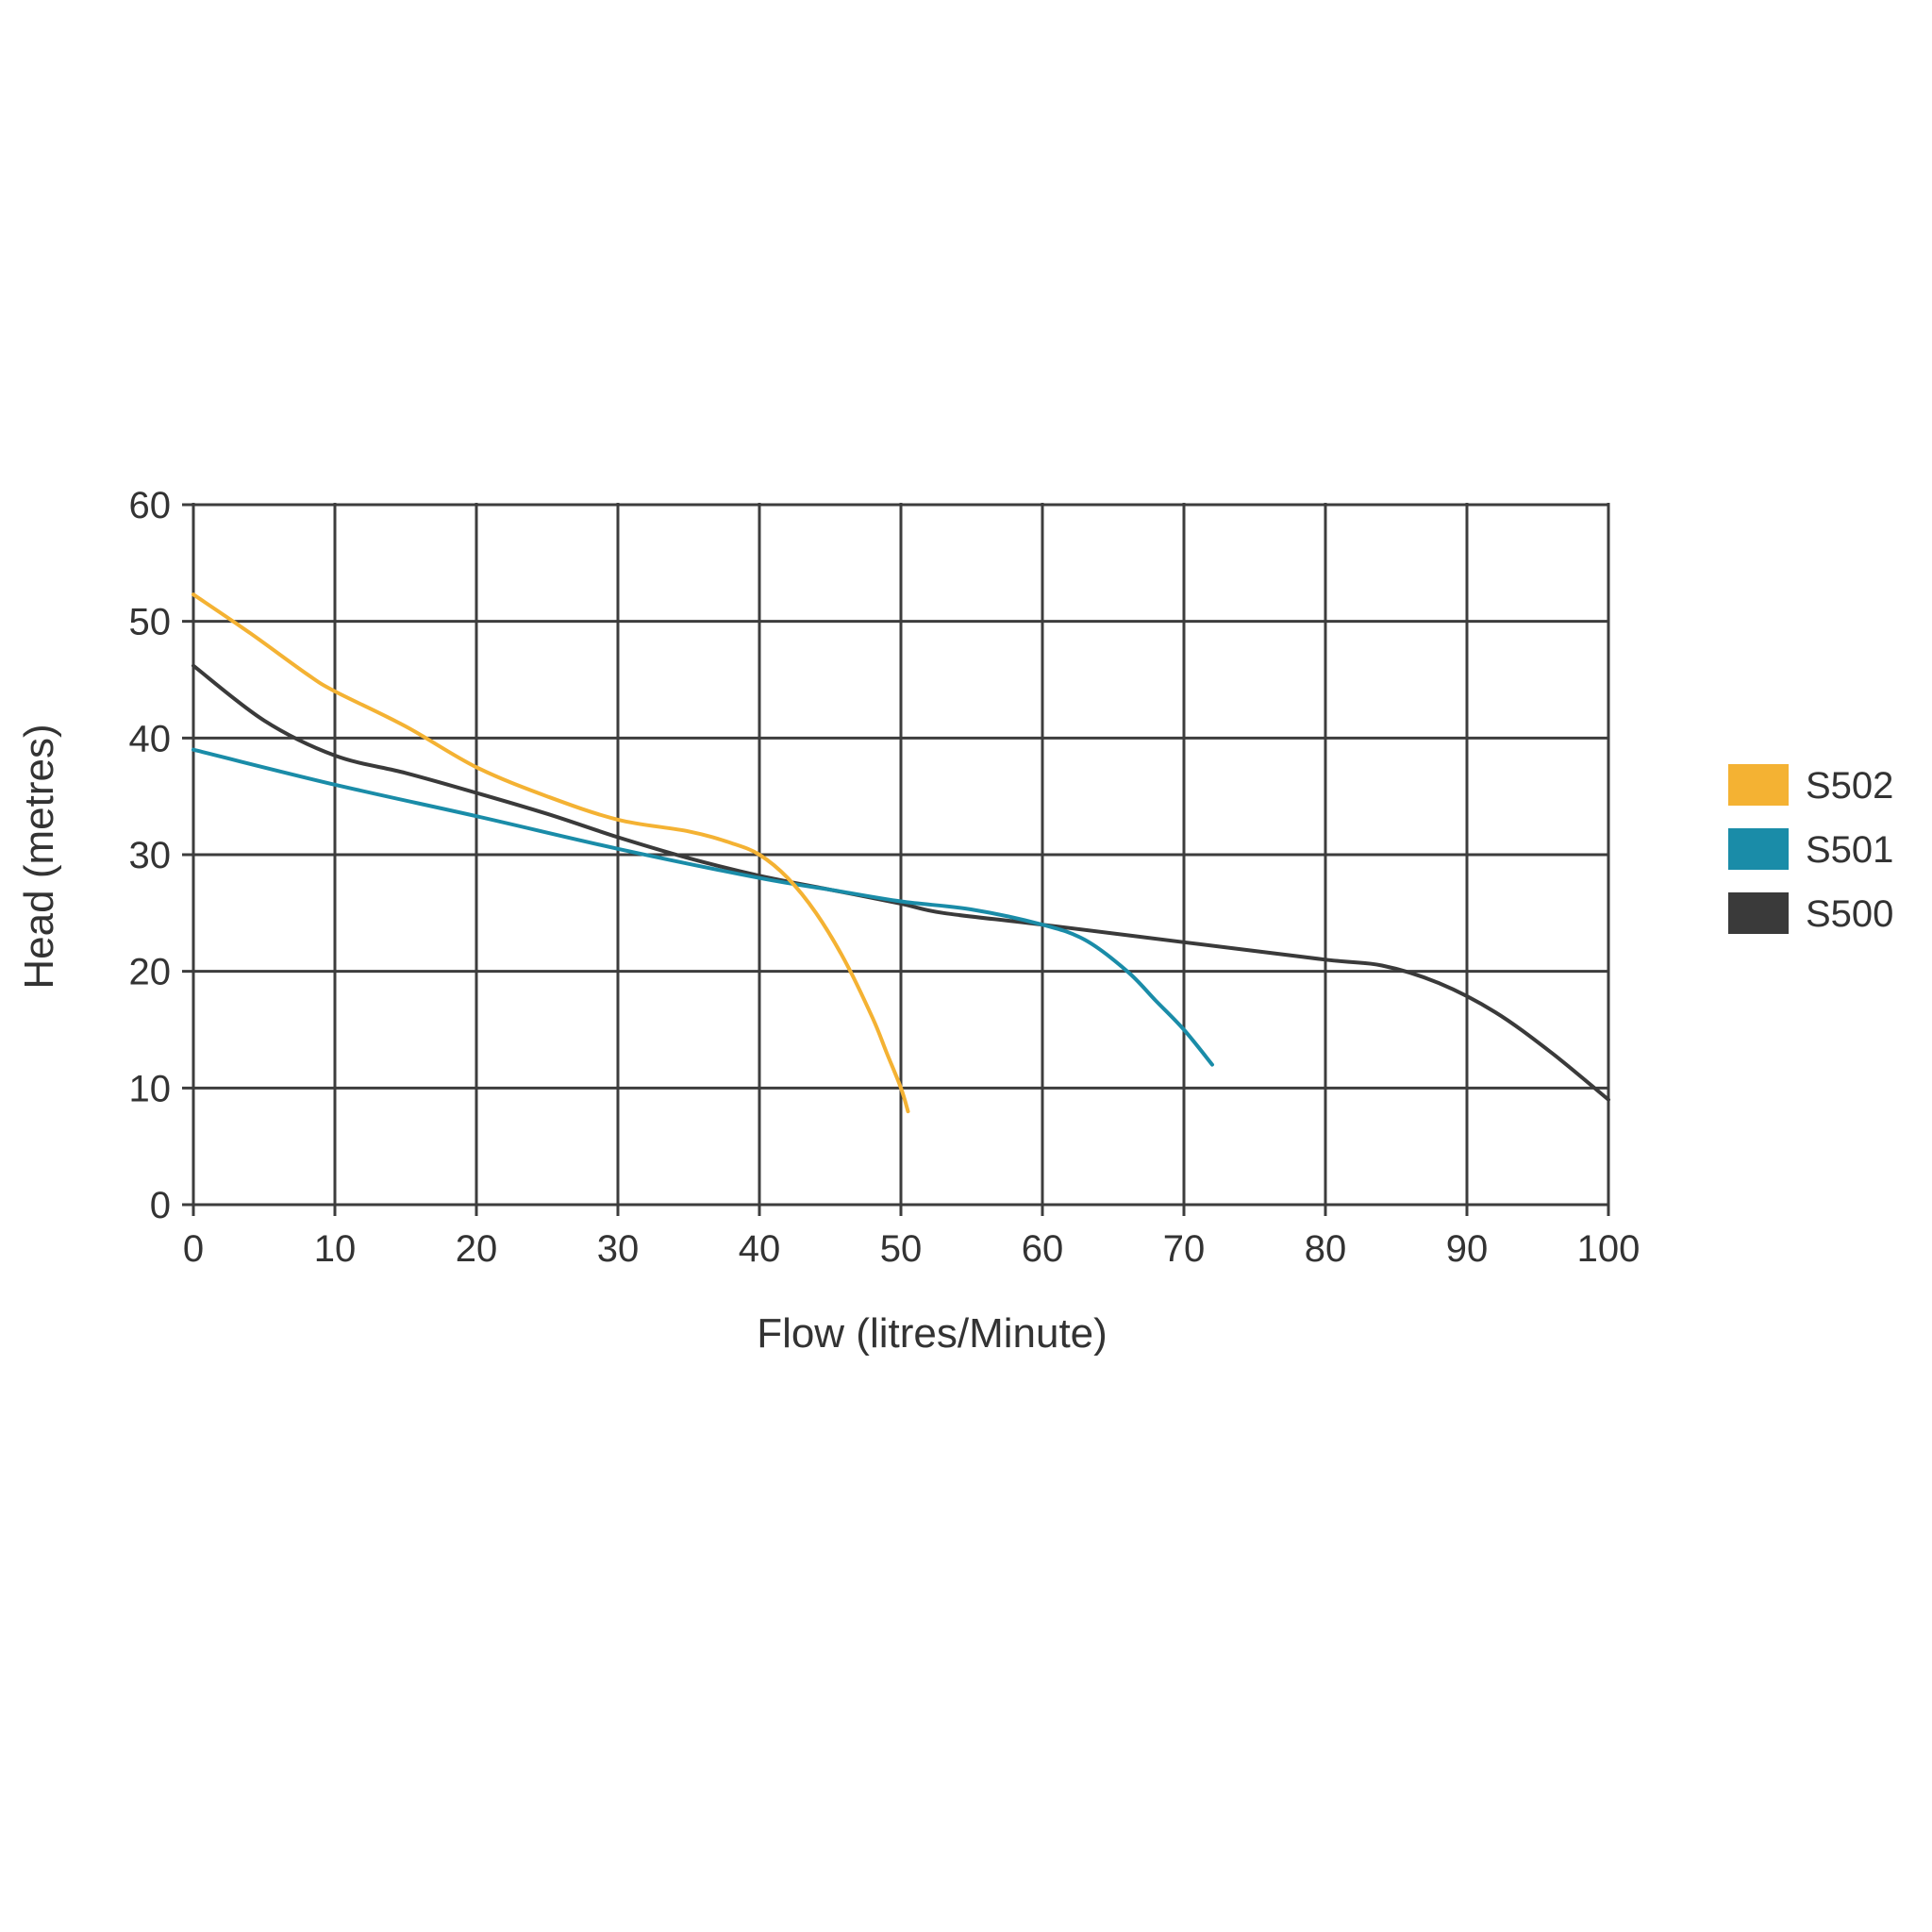 The width and height of the screenshot is (1932, 1932). I want to click on legend: S502 S501 S500, so click(1811, 850).